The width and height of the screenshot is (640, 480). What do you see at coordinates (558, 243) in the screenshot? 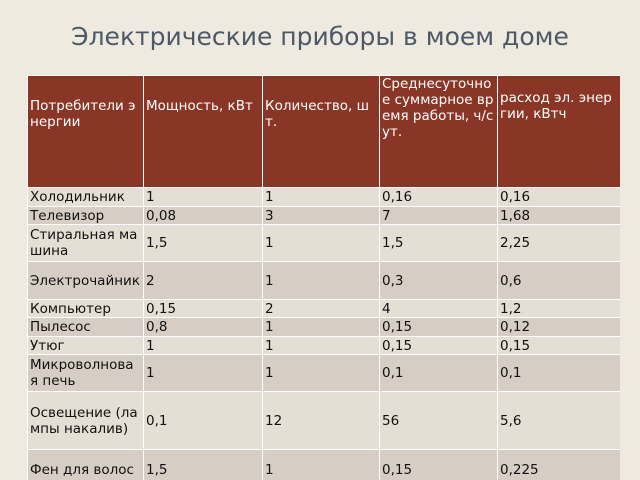
I see `value-cell: 2,25` at bounding box center [558, 243].